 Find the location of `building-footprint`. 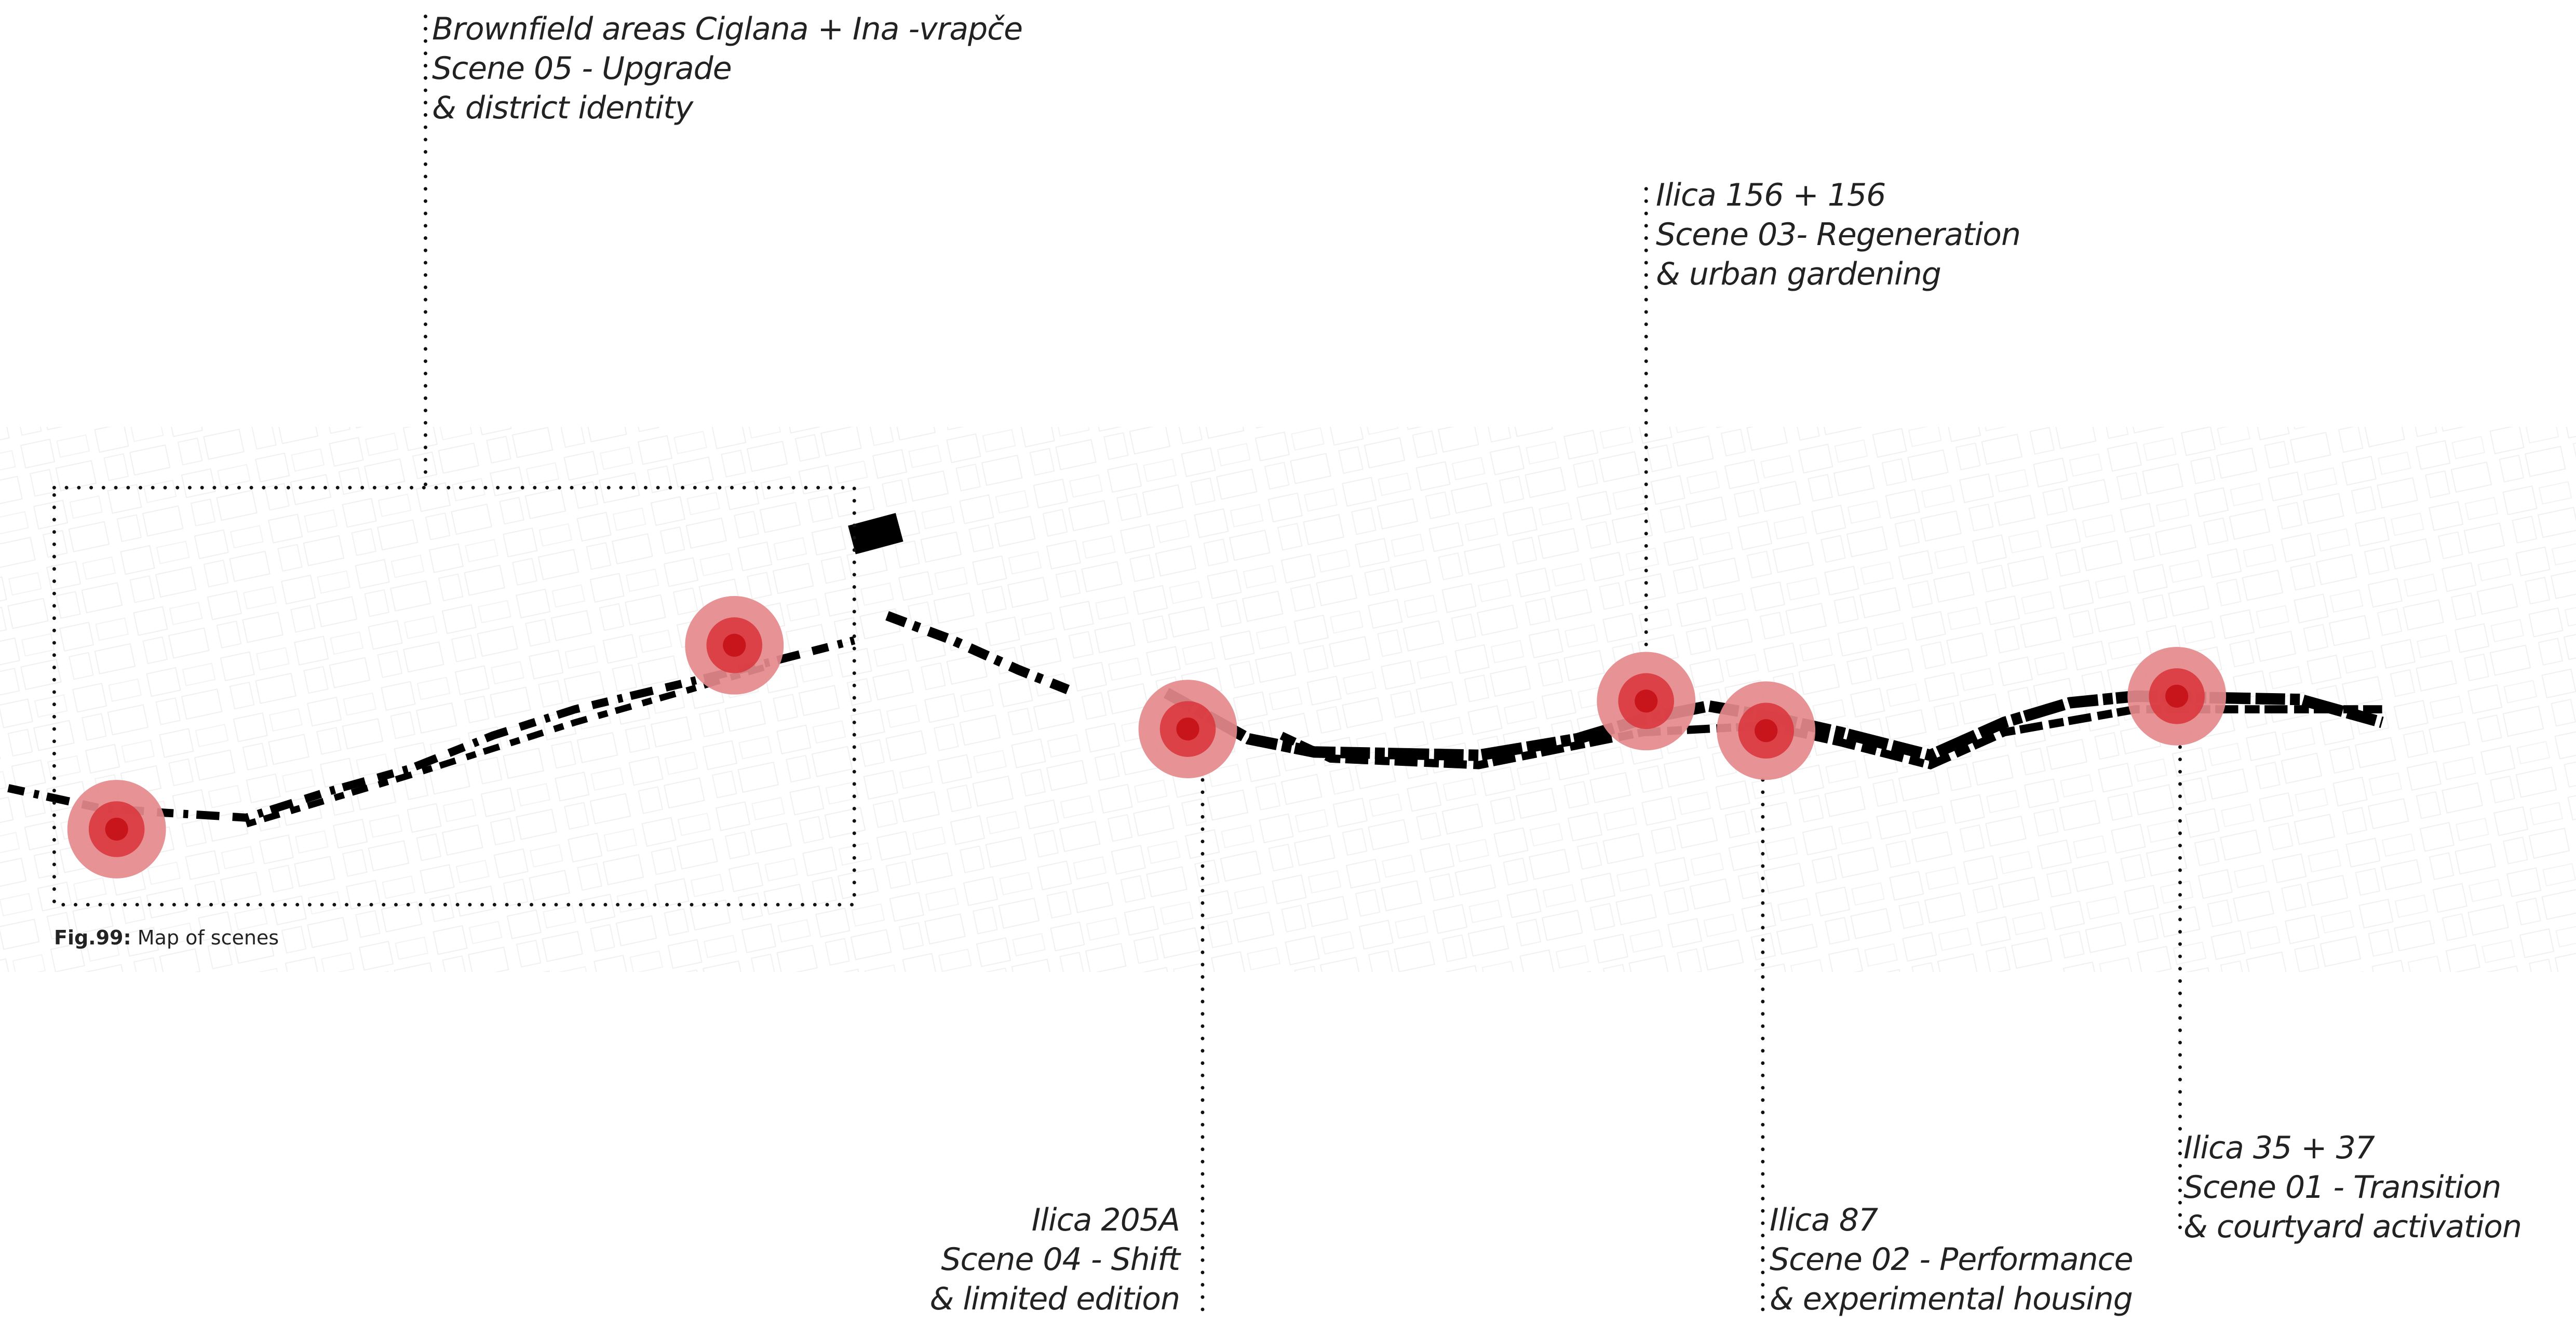

building-footprint is located at coordinates (875, 533).